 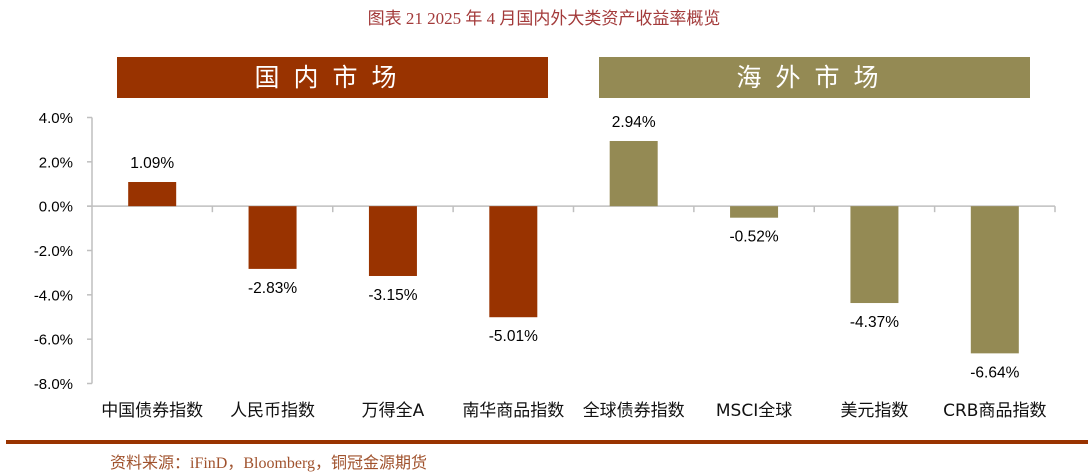 I want to click on bar-value-label: -3.15%, so click(x=392, y=295).